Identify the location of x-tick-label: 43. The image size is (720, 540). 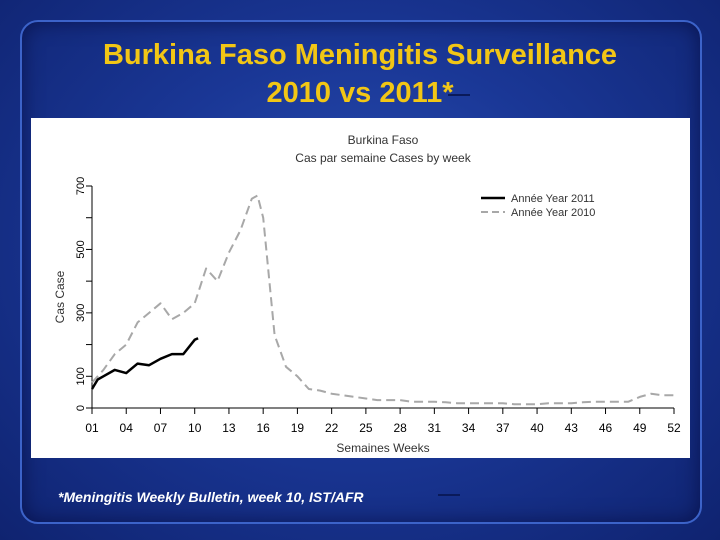
(572, 428).